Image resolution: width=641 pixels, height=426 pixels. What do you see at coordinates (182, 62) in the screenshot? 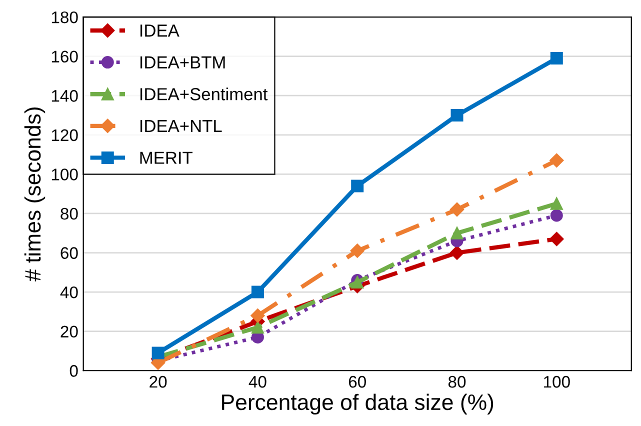
I see `legend-label: IDEA+BTM` at bounding box center [182, 62].